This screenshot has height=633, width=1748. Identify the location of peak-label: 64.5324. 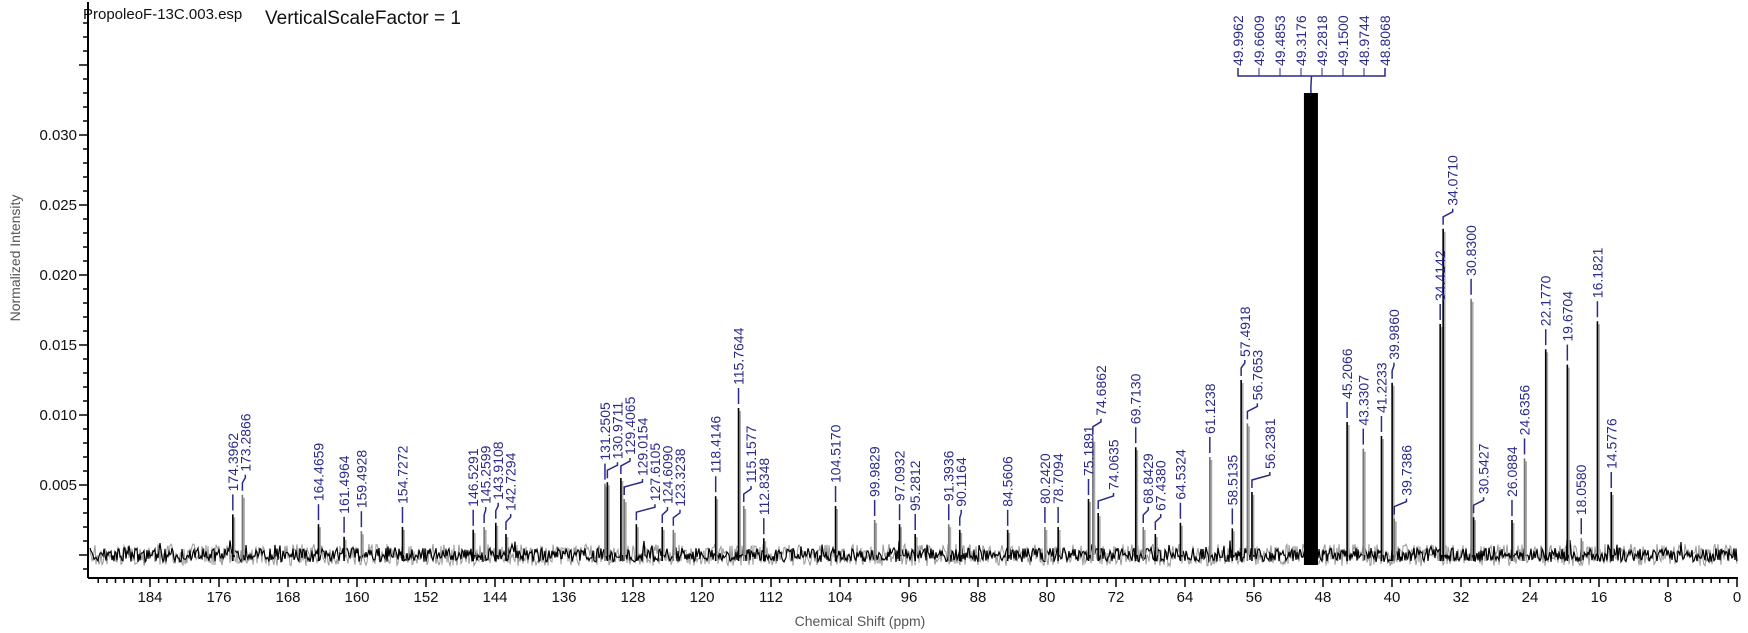
(1180, 474).